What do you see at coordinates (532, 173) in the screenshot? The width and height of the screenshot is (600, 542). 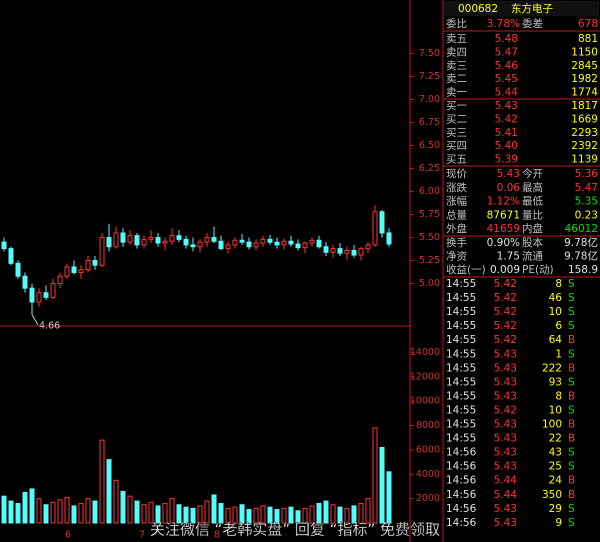 I see `quote-cell: 今开` at bounding box center [532, 173].